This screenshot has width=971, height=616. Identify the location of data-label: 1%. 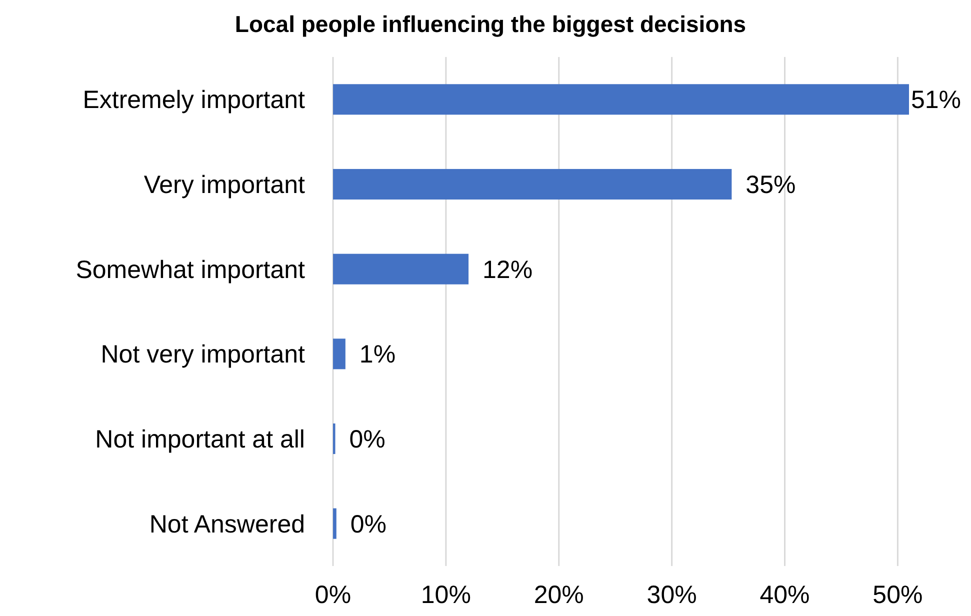
(377, 354).